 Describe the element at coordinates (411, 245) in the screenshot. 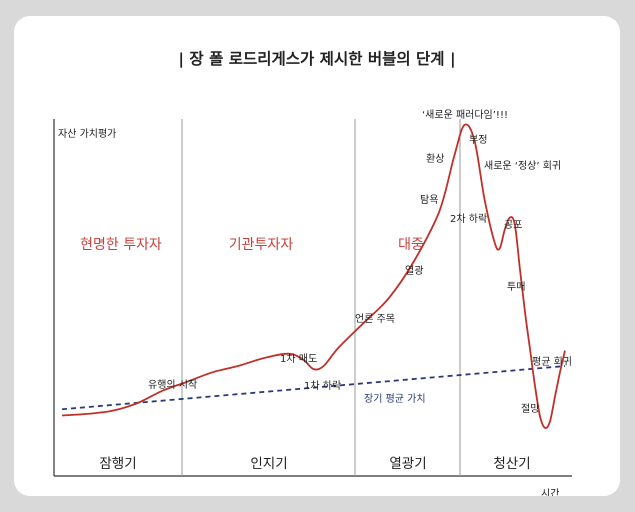

I see `participant-public: 대중` at that location.